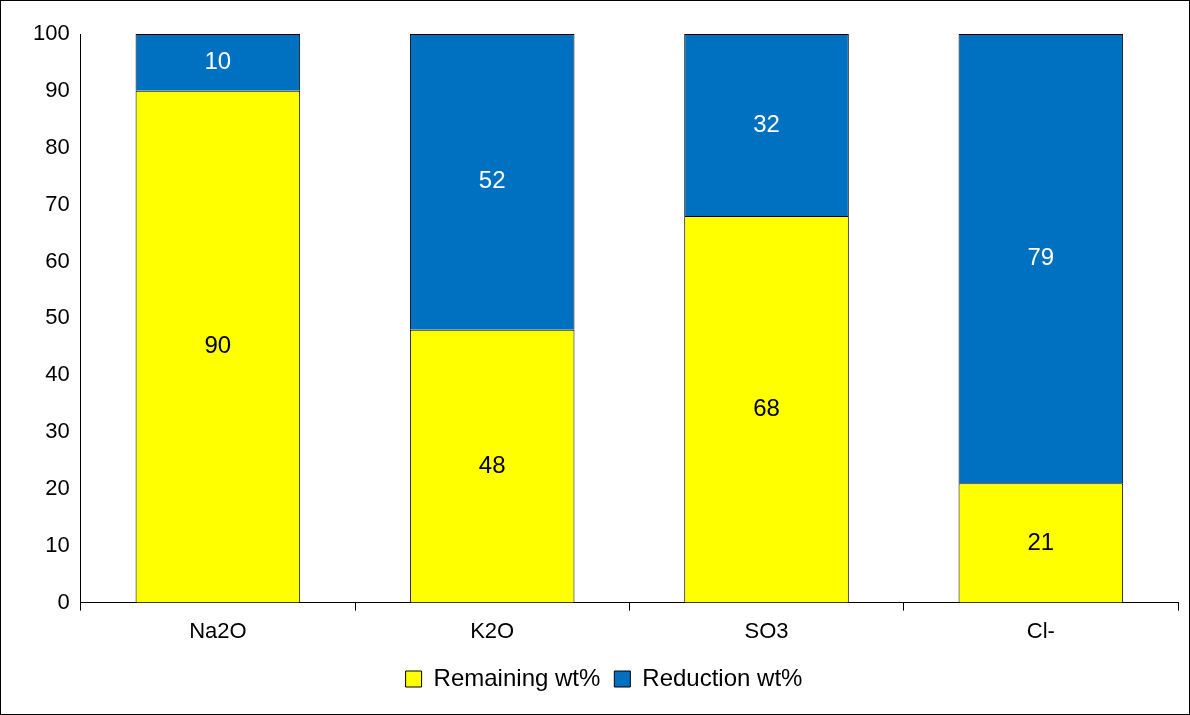 This screenshot has width=1190, height=715. What do you see at coordinates (57, 374) in the screenshot?
I see `y-tick-label: 40` at bounding box center [57, 374].